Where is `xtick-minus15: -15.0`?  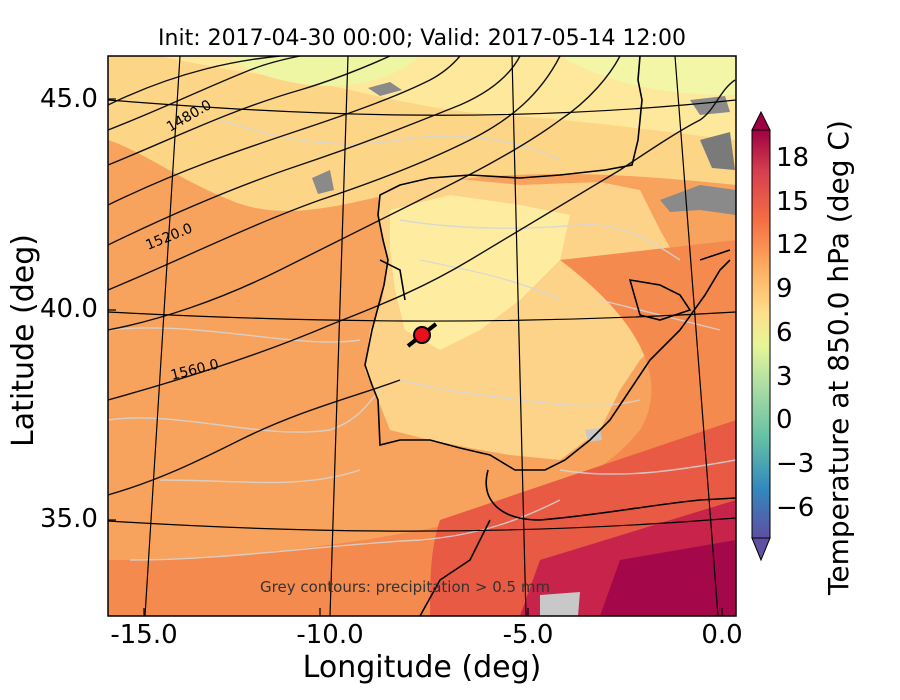
xtick-minus15: -15.0 is located at coordinates (144, 635).